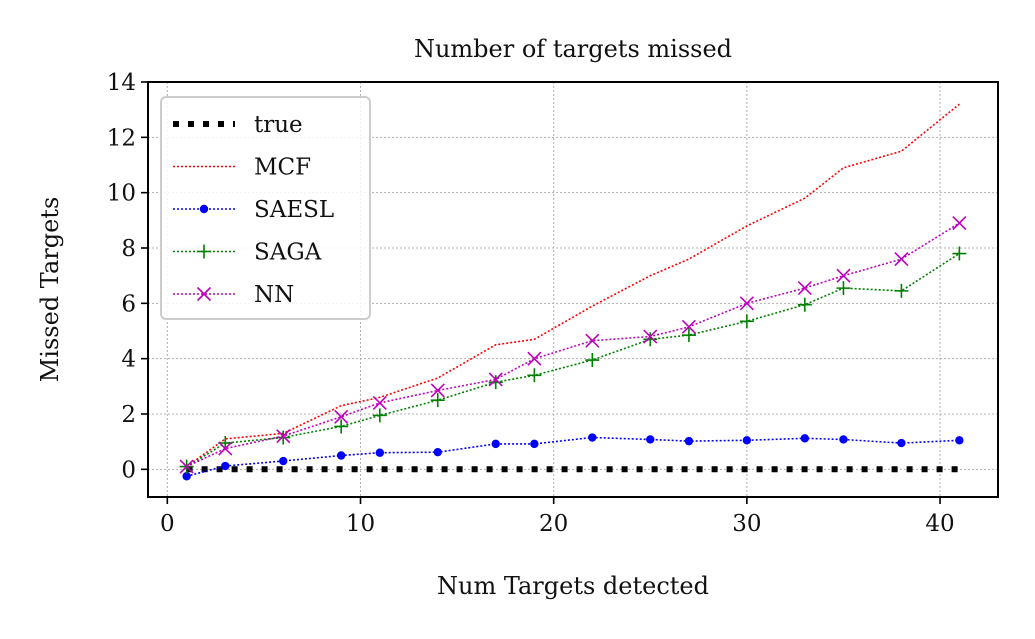  I want to click on x-tick-label: 40, so click(939, 524).